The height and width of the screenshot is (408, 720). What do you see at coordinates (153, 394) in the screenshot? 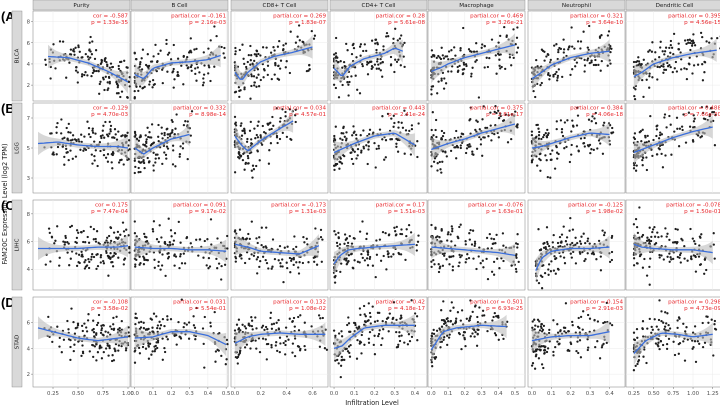
I see `x-tick-label: 0.1` at bounding box center [153, 394].